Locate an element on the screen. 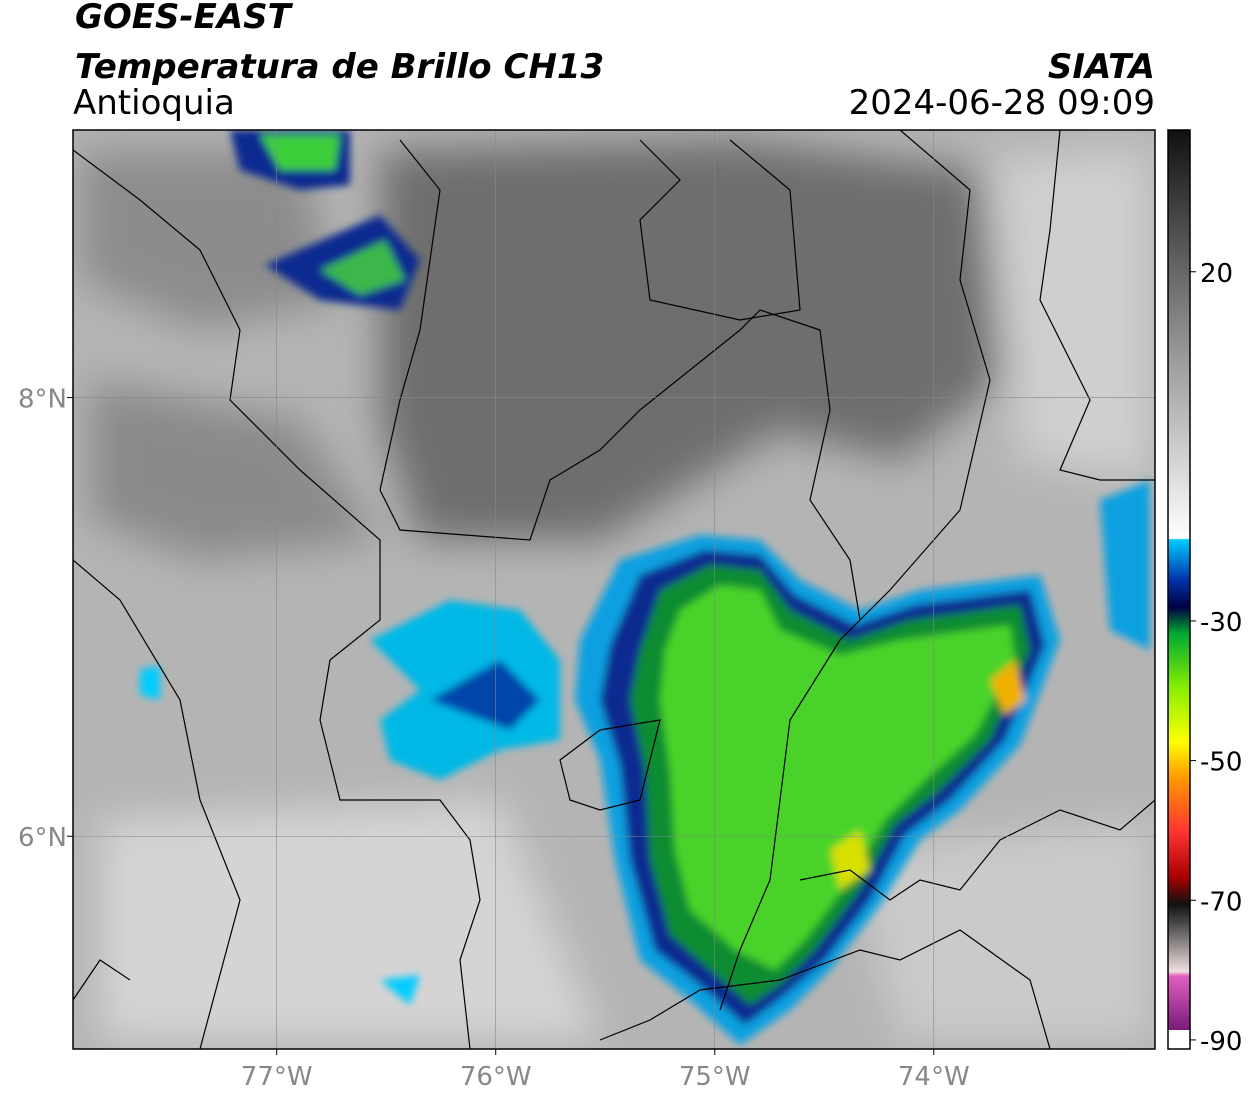  x-tick-label: 76°W is located at coordinates (496, 1077).